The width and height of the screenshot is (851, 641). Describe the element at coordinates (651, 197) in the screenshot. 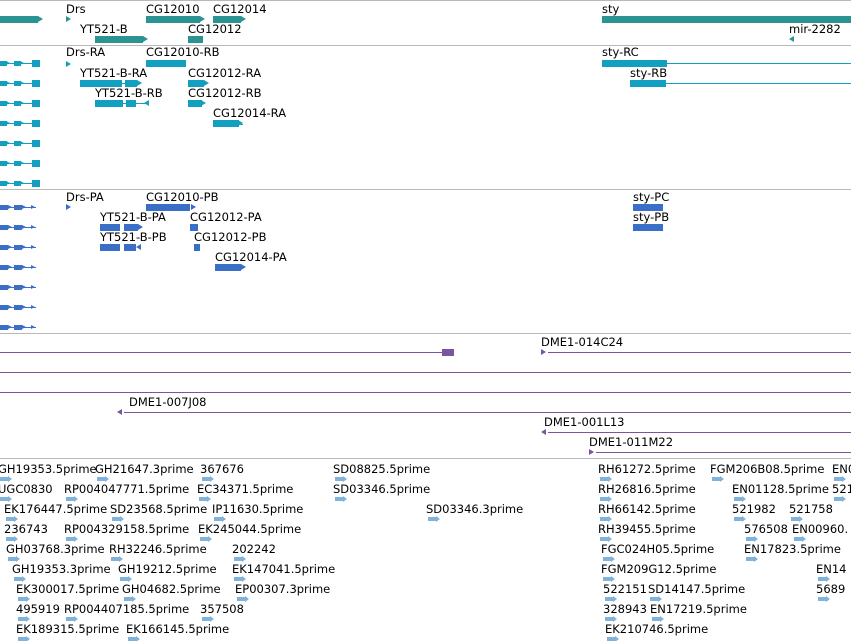

I see `feature-label-sty-pc: sty-PC` at that location.